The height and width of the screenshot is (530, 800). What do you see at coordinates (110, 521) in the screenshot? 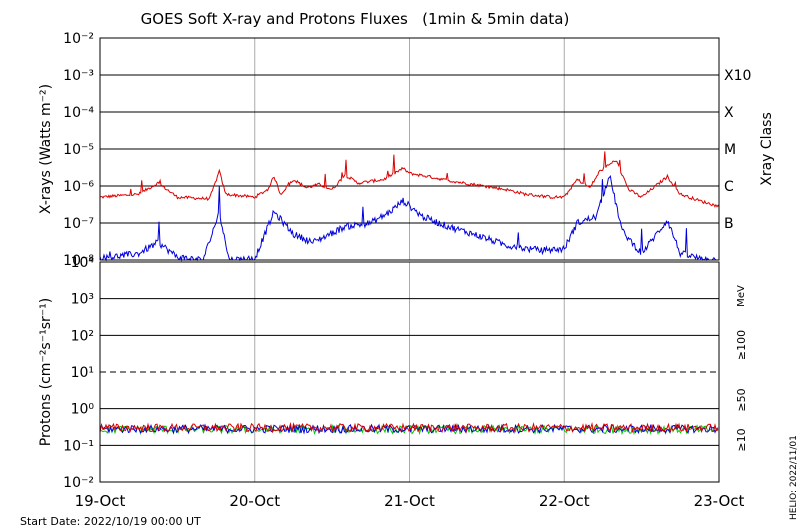
I see `start-date-label: Start Date: 2022/10/19 00:00 UT` at bounding box center [110, 521].